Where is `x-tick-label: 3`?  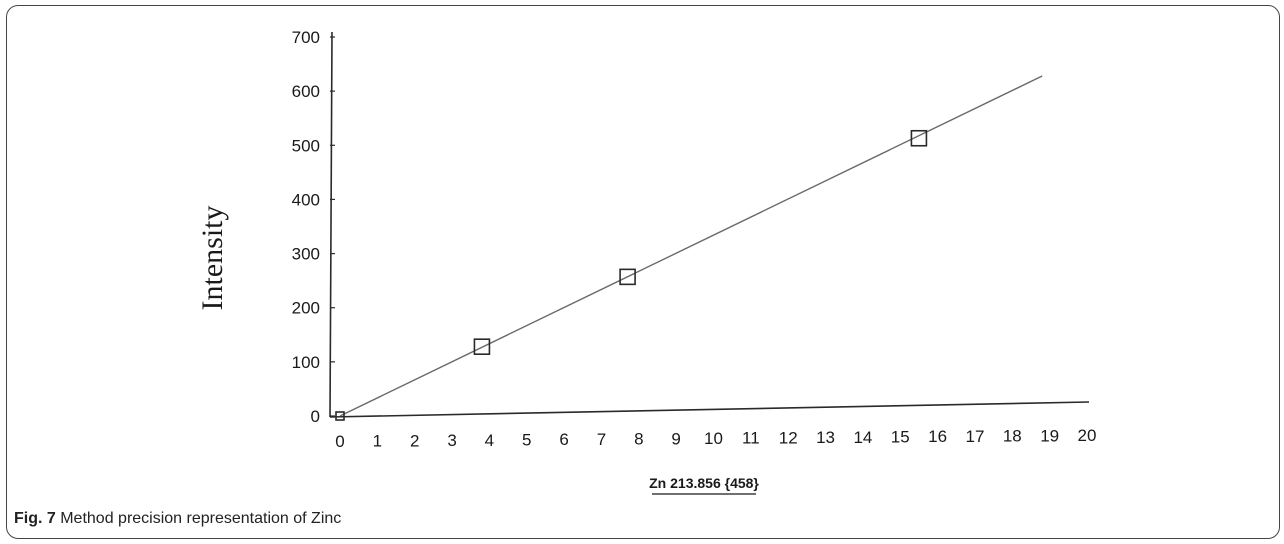 x-tick-label: 3 is located at coordinates (451, 440).